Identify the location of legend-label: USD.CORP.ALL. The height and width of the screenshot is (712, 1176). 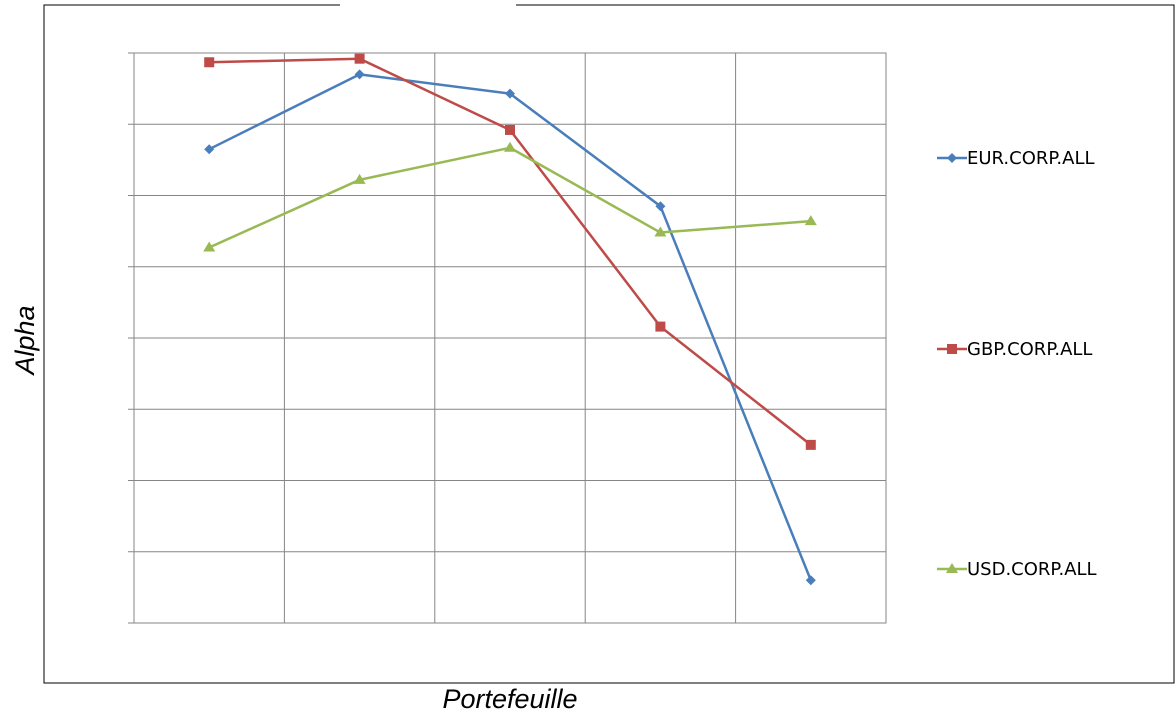
(1032, 569).